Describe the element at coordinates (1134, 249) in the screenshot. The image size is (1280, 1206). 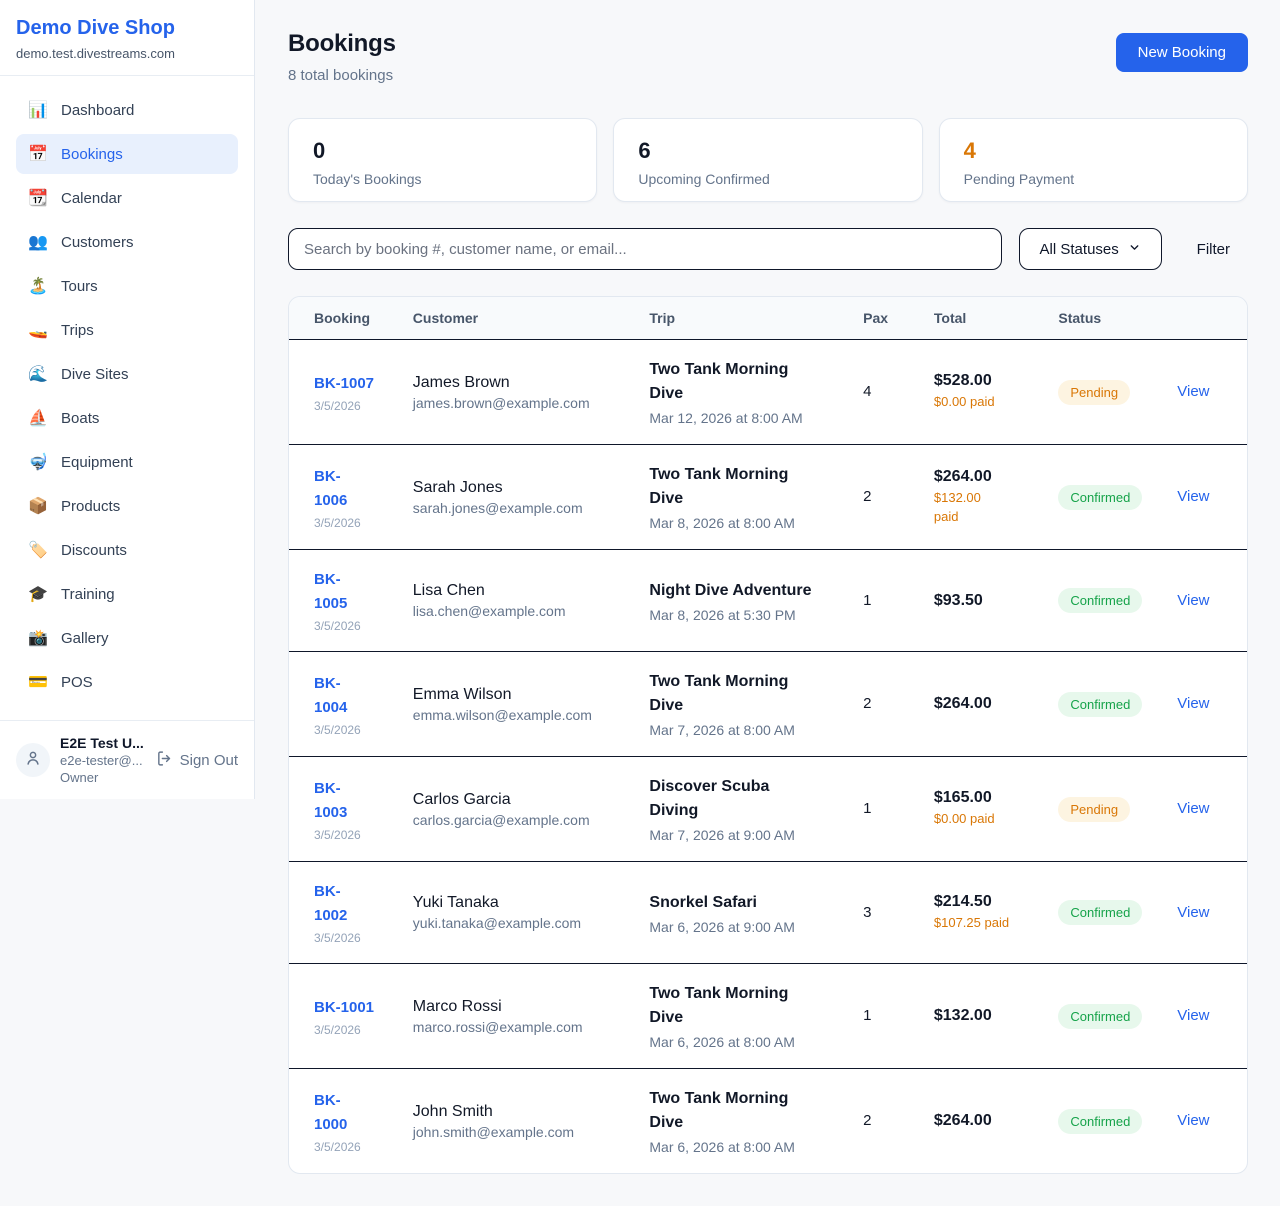
I see `chevron-down-icon` at that location.